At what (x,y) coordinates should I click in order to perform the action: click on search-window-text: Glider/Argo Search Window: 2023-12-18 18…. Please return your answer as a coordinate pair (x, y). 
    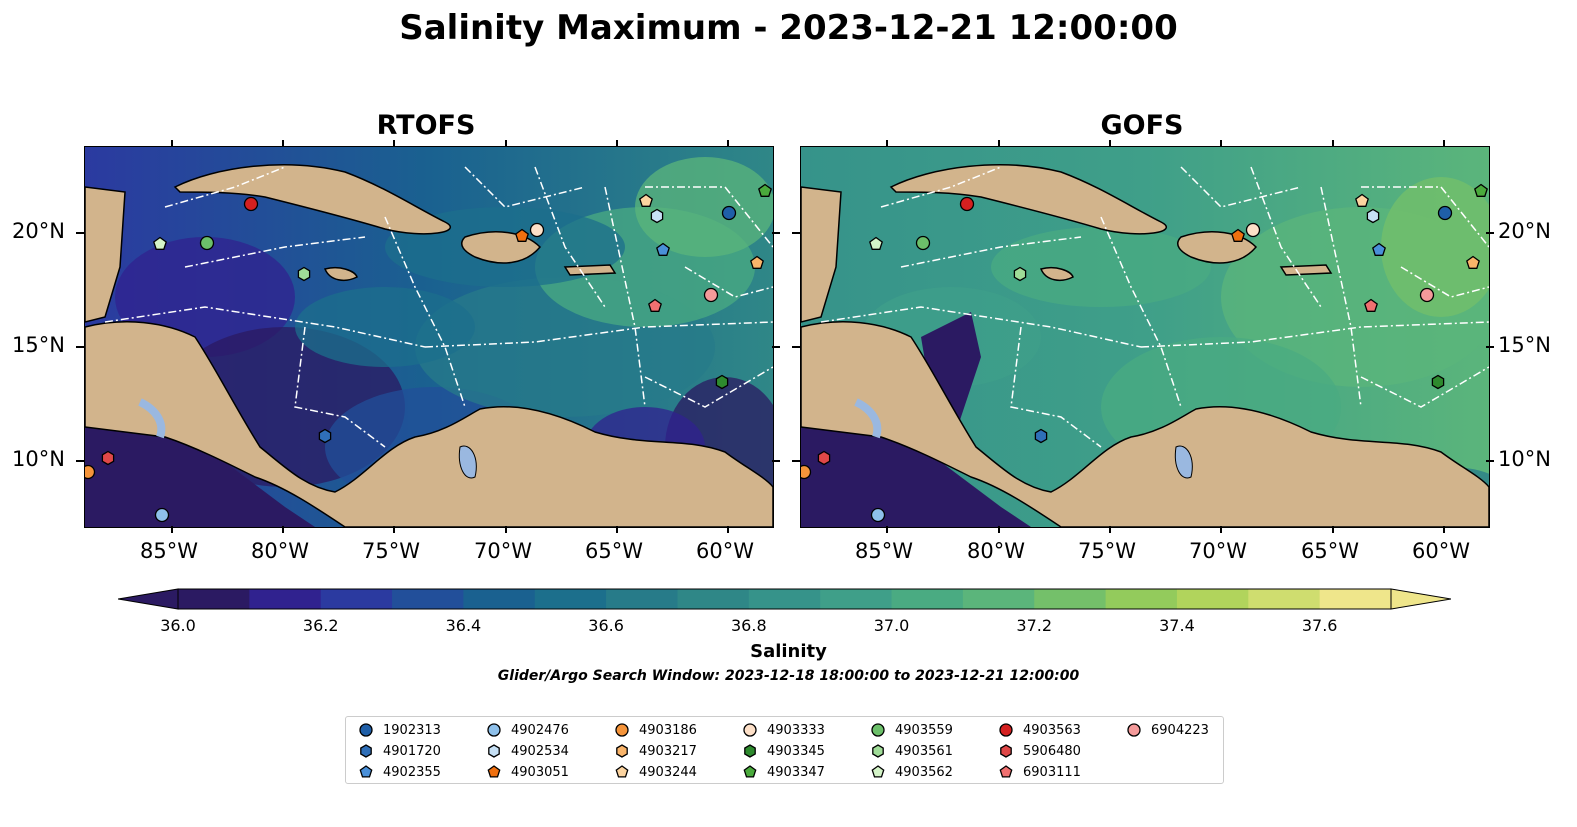
    Looking at the image, I should click on (788, 676).